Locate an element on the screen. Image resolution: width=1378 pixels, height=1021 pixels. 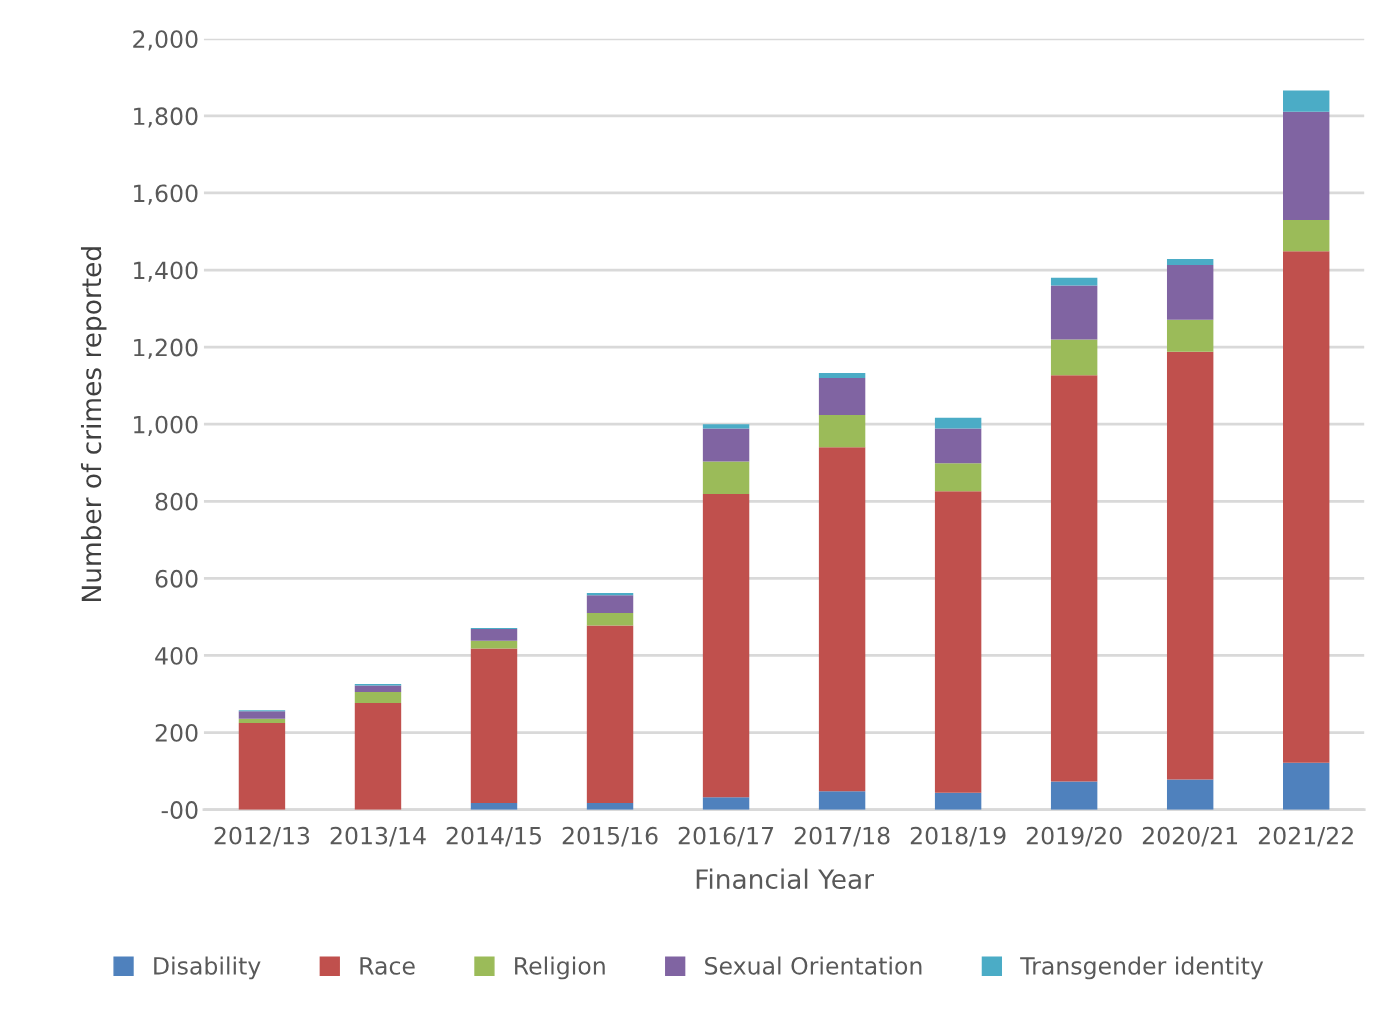
x-tick-label: 2013/14 is located at coordinates (378, 836).